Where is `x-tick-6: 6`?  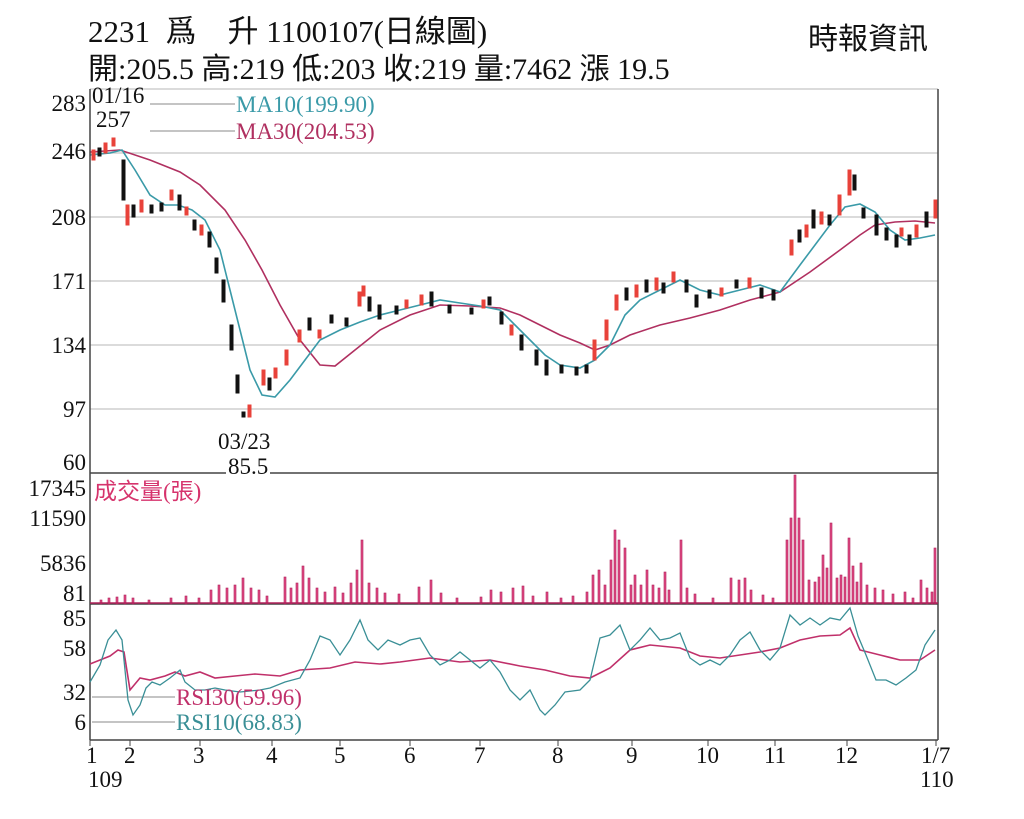
x-tick-6: 6 is located at coordinates (410, 755).